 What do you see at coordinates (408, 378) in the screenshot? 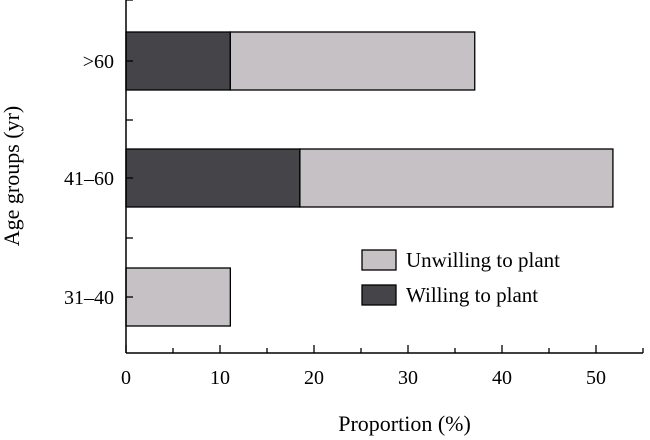
I see `x-tick-label-30: 30` at bounding box center [408, 378].